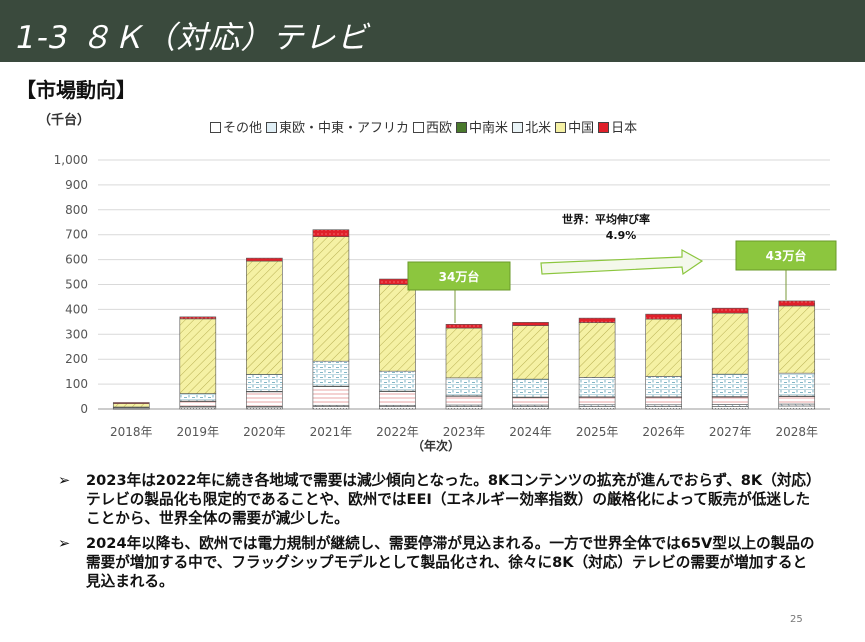 This screenshot has height=642, width=865. Describe the element at coordinates (530, 432) in the screenshot. I see `x-tick-label: 2024年` at that location.